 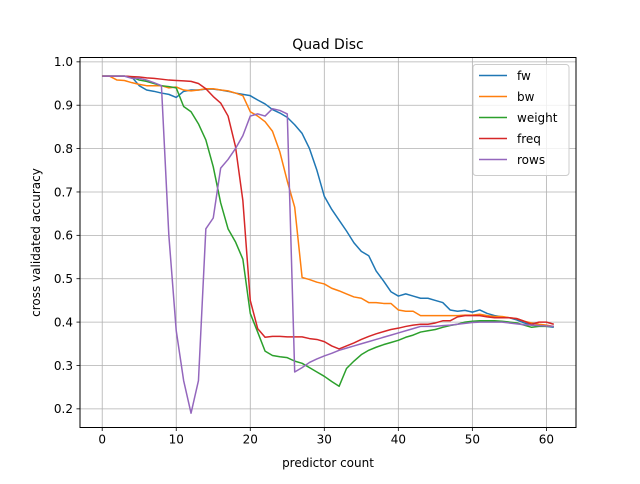 I want to click on legend: fw bw weight freq rows, so click(x=521, y=120).